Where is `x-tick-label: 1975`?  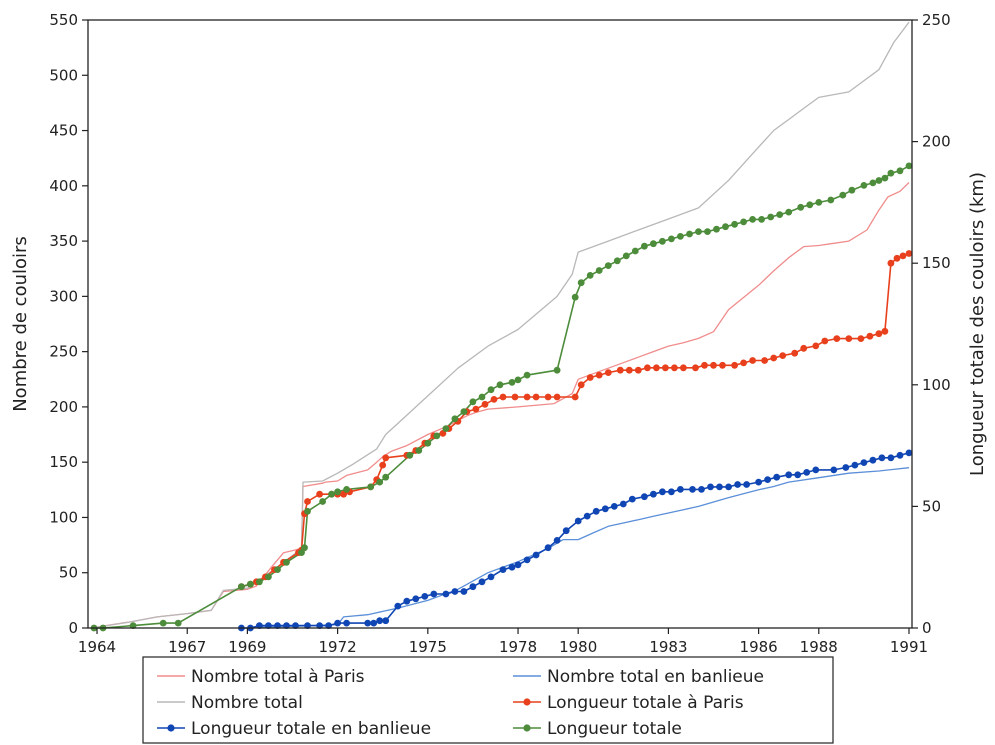
x-tick-label: 1975 is located at coordinates (428, 647).